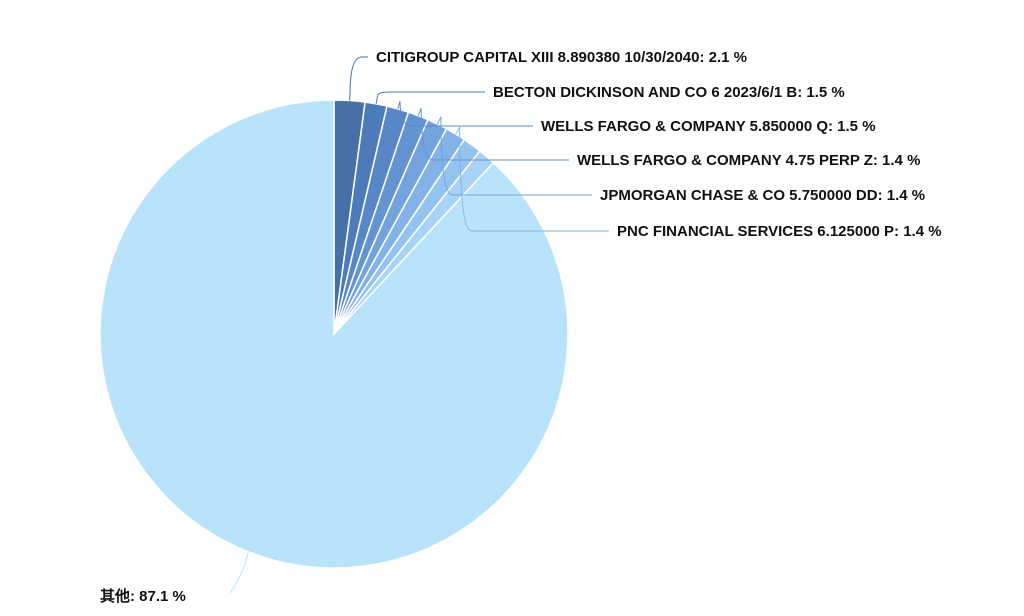 This screenshot has width=1024, height=616. What do you see at coordinates (748, 160) in the screenshot?
I see `slice-label-4: WELLS FARGO & COMPANY 4.75 PERP Z: 1.4 %` at bounding box center [748, 160].